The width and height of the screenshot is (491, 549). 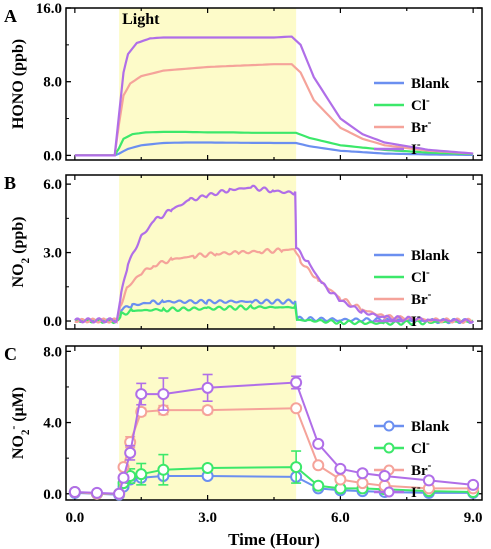 I want to click on x-tick-label: 9.0, so click(x=473, y=518).